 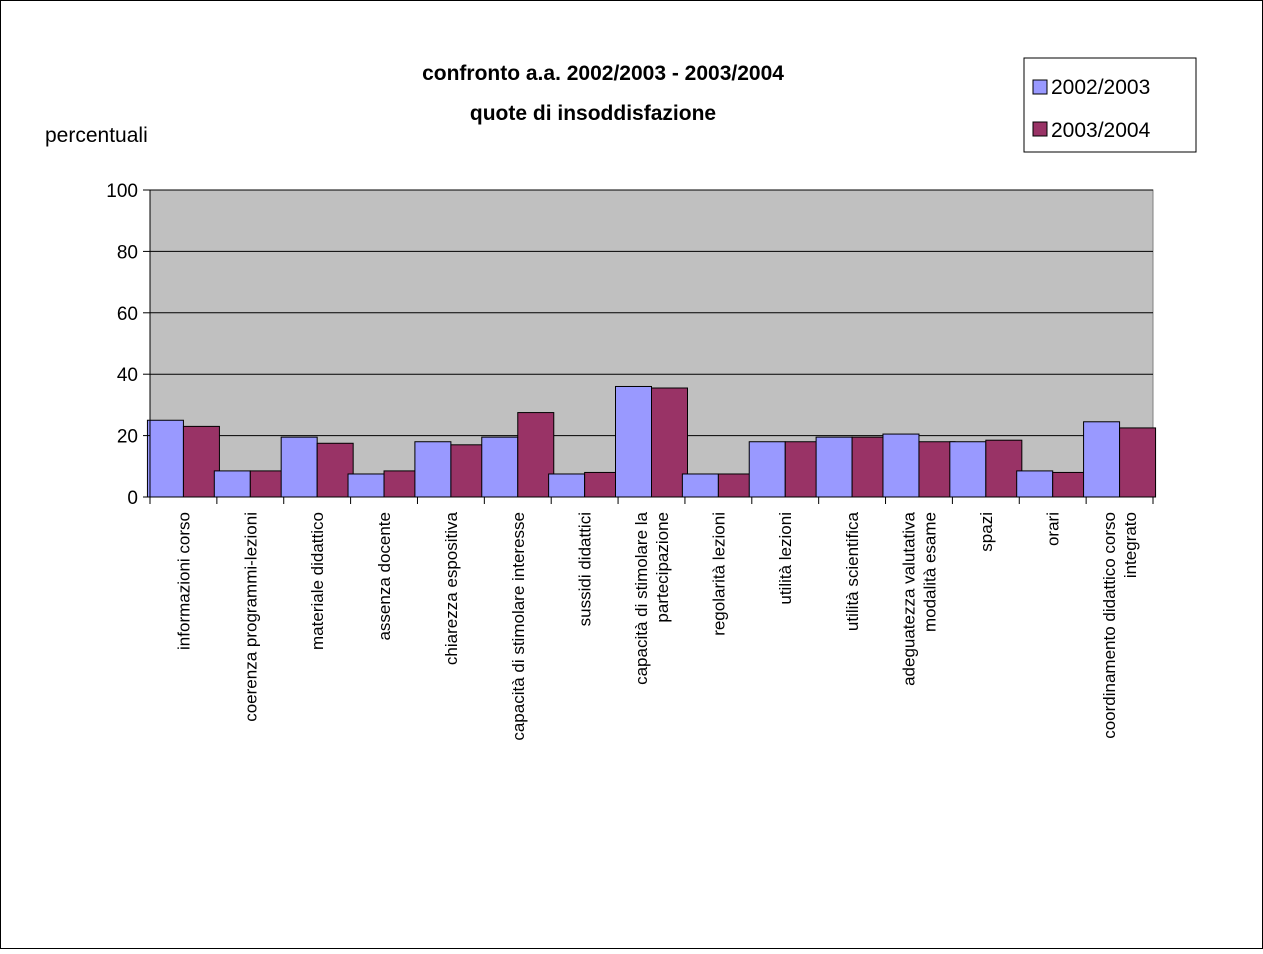 I want to click on category-label: regolarità lezioni, so click(x=718, y=574).